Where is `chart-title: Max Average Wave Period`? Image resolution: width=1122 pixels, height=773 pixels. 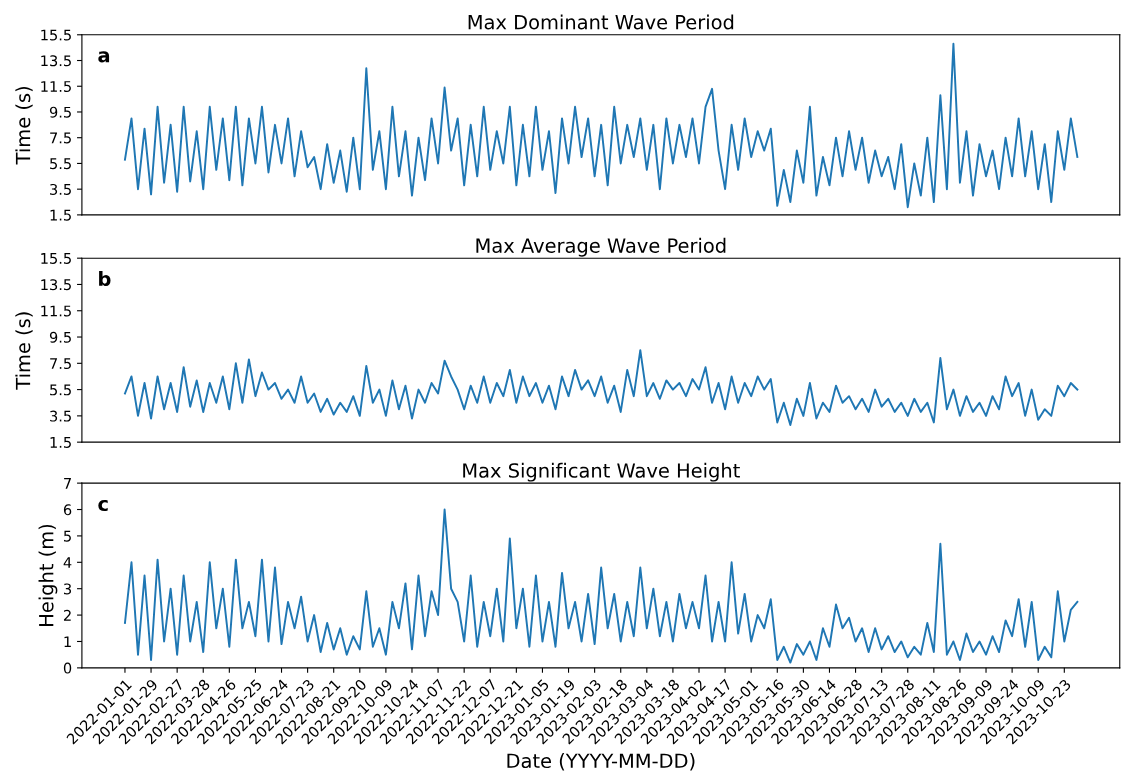 chart-title: Max Average Wave Period is located at coordinates (601, 247).